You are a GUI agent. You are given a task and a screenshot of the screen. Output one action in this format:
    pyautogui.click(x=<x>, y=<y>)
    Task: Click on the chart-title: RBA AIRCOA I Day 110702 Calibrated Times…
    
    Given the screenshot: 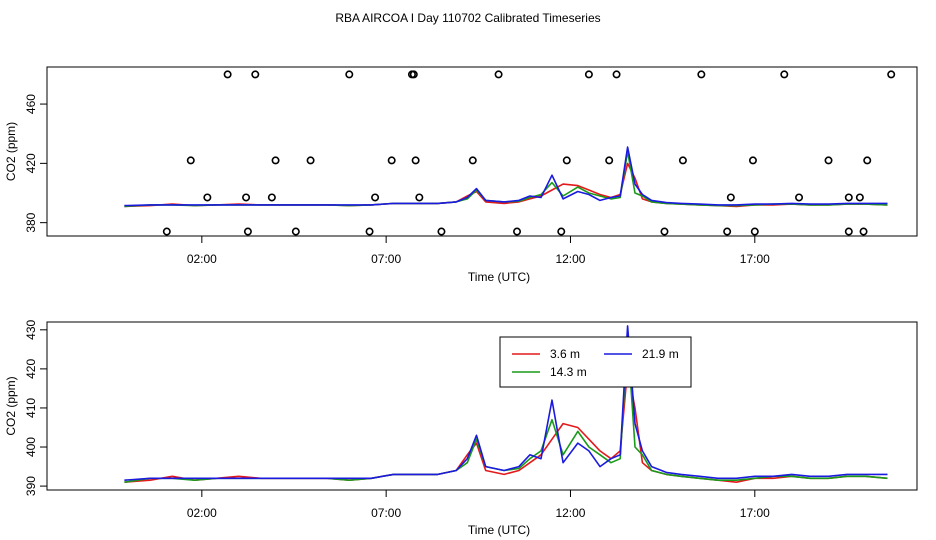 What is the action you would take?
    pyautogui.click(x=467, y=18)
    